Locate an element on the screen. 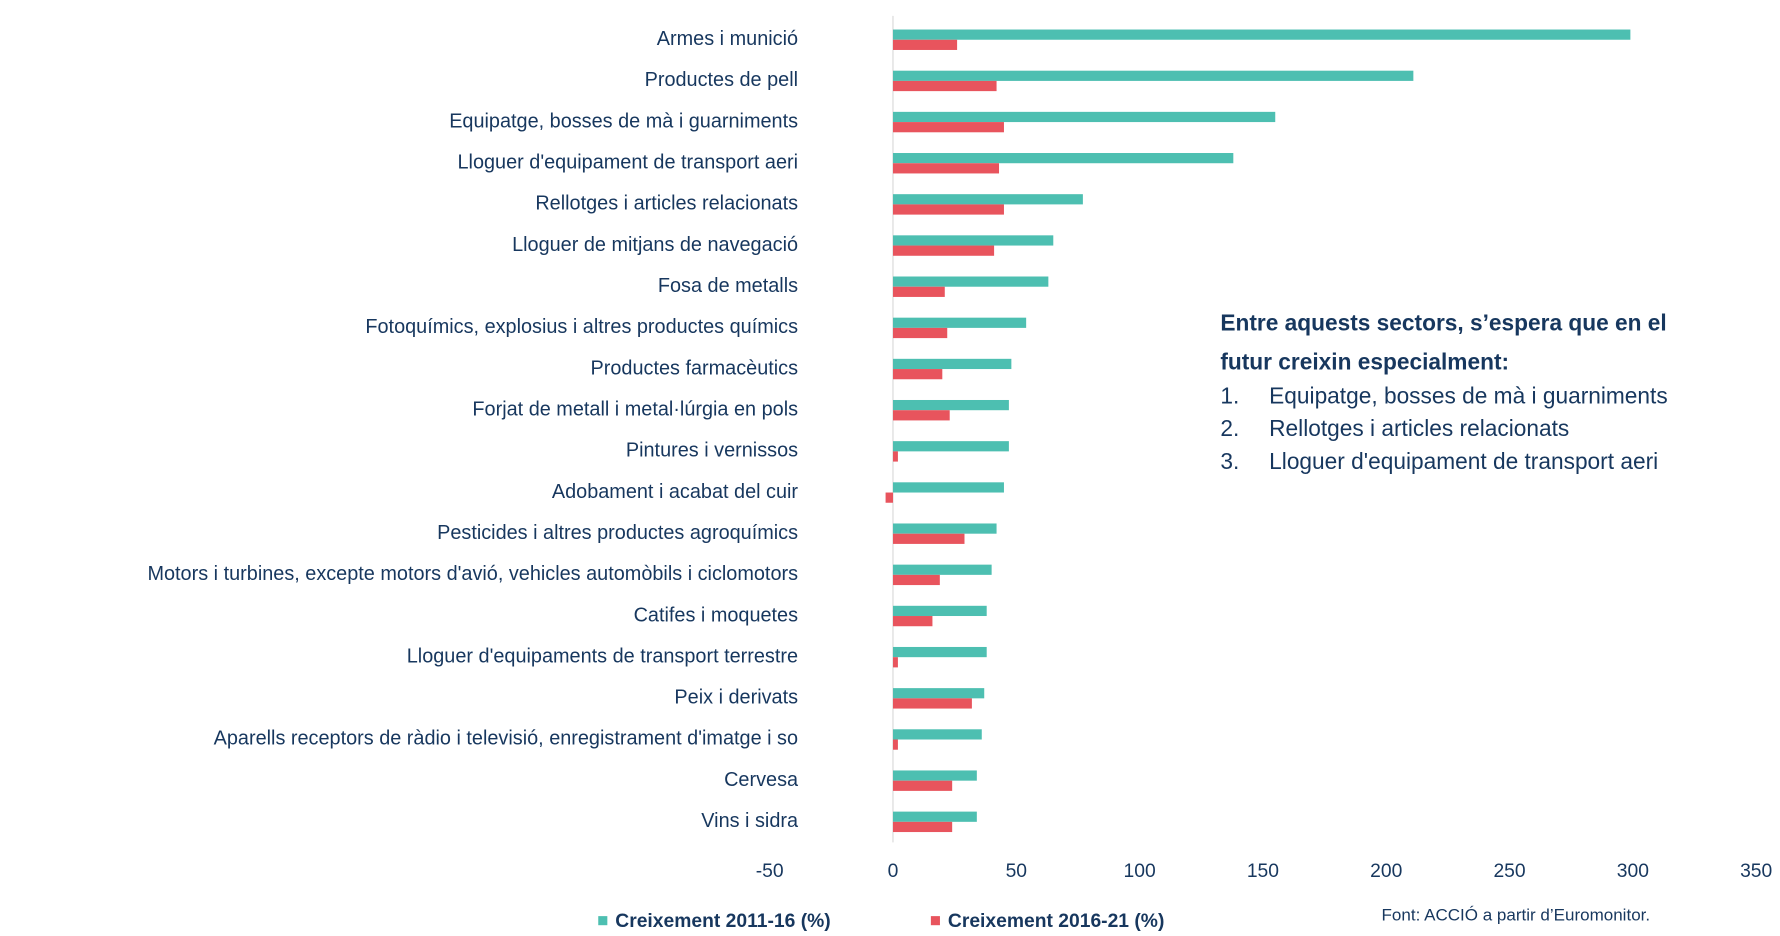 This screenshot has height=936, width=1780. y-tick-label: Adobament i acabat del cuir is located at coordinates (675, 492).